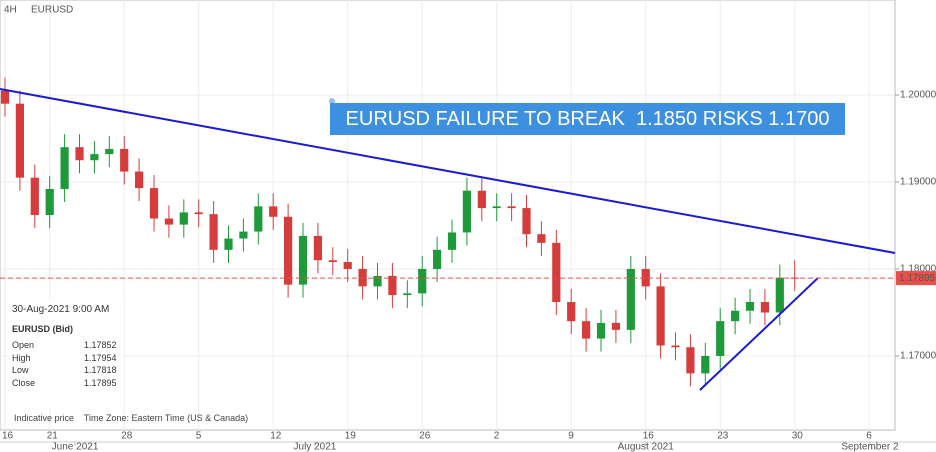  What do you see at coordinates (918, 356) in the screenshot?
I see `y-tick-label: 1.17000` at bounding box center [918, 356].